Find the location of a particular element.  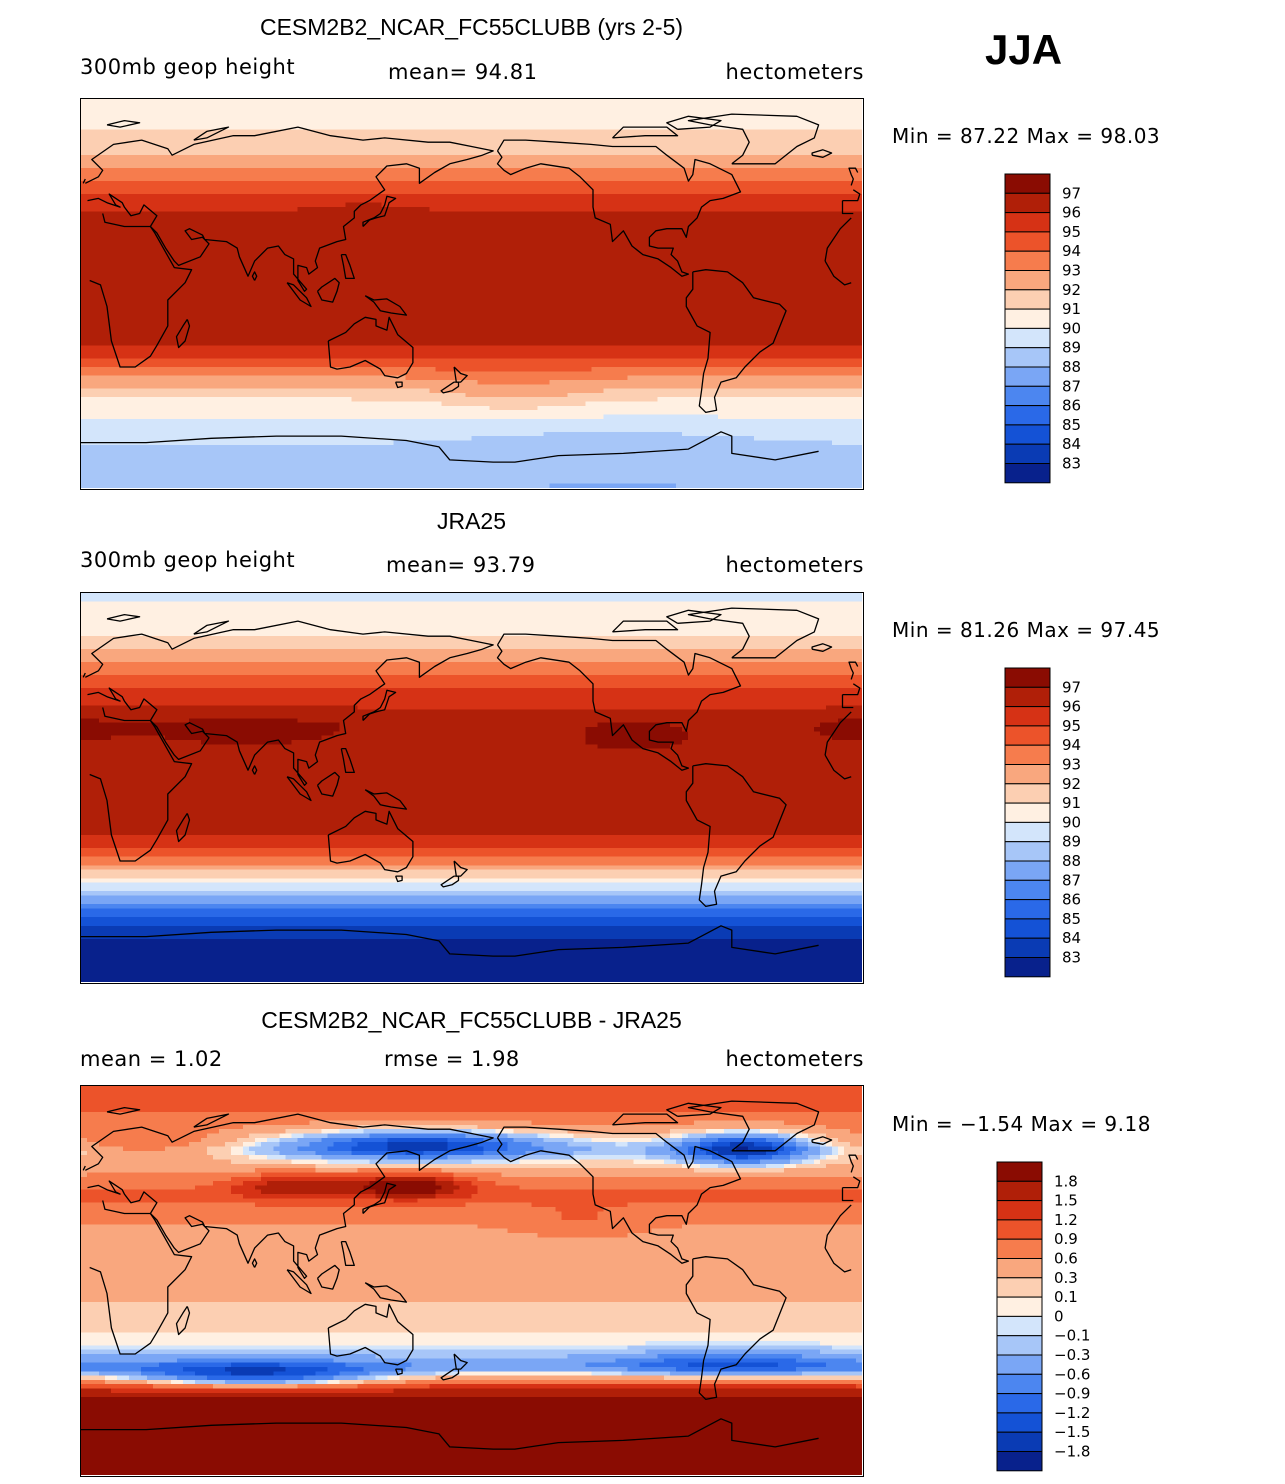

colorbar-tick-label: 87 is located at coordinates (1071, 880).